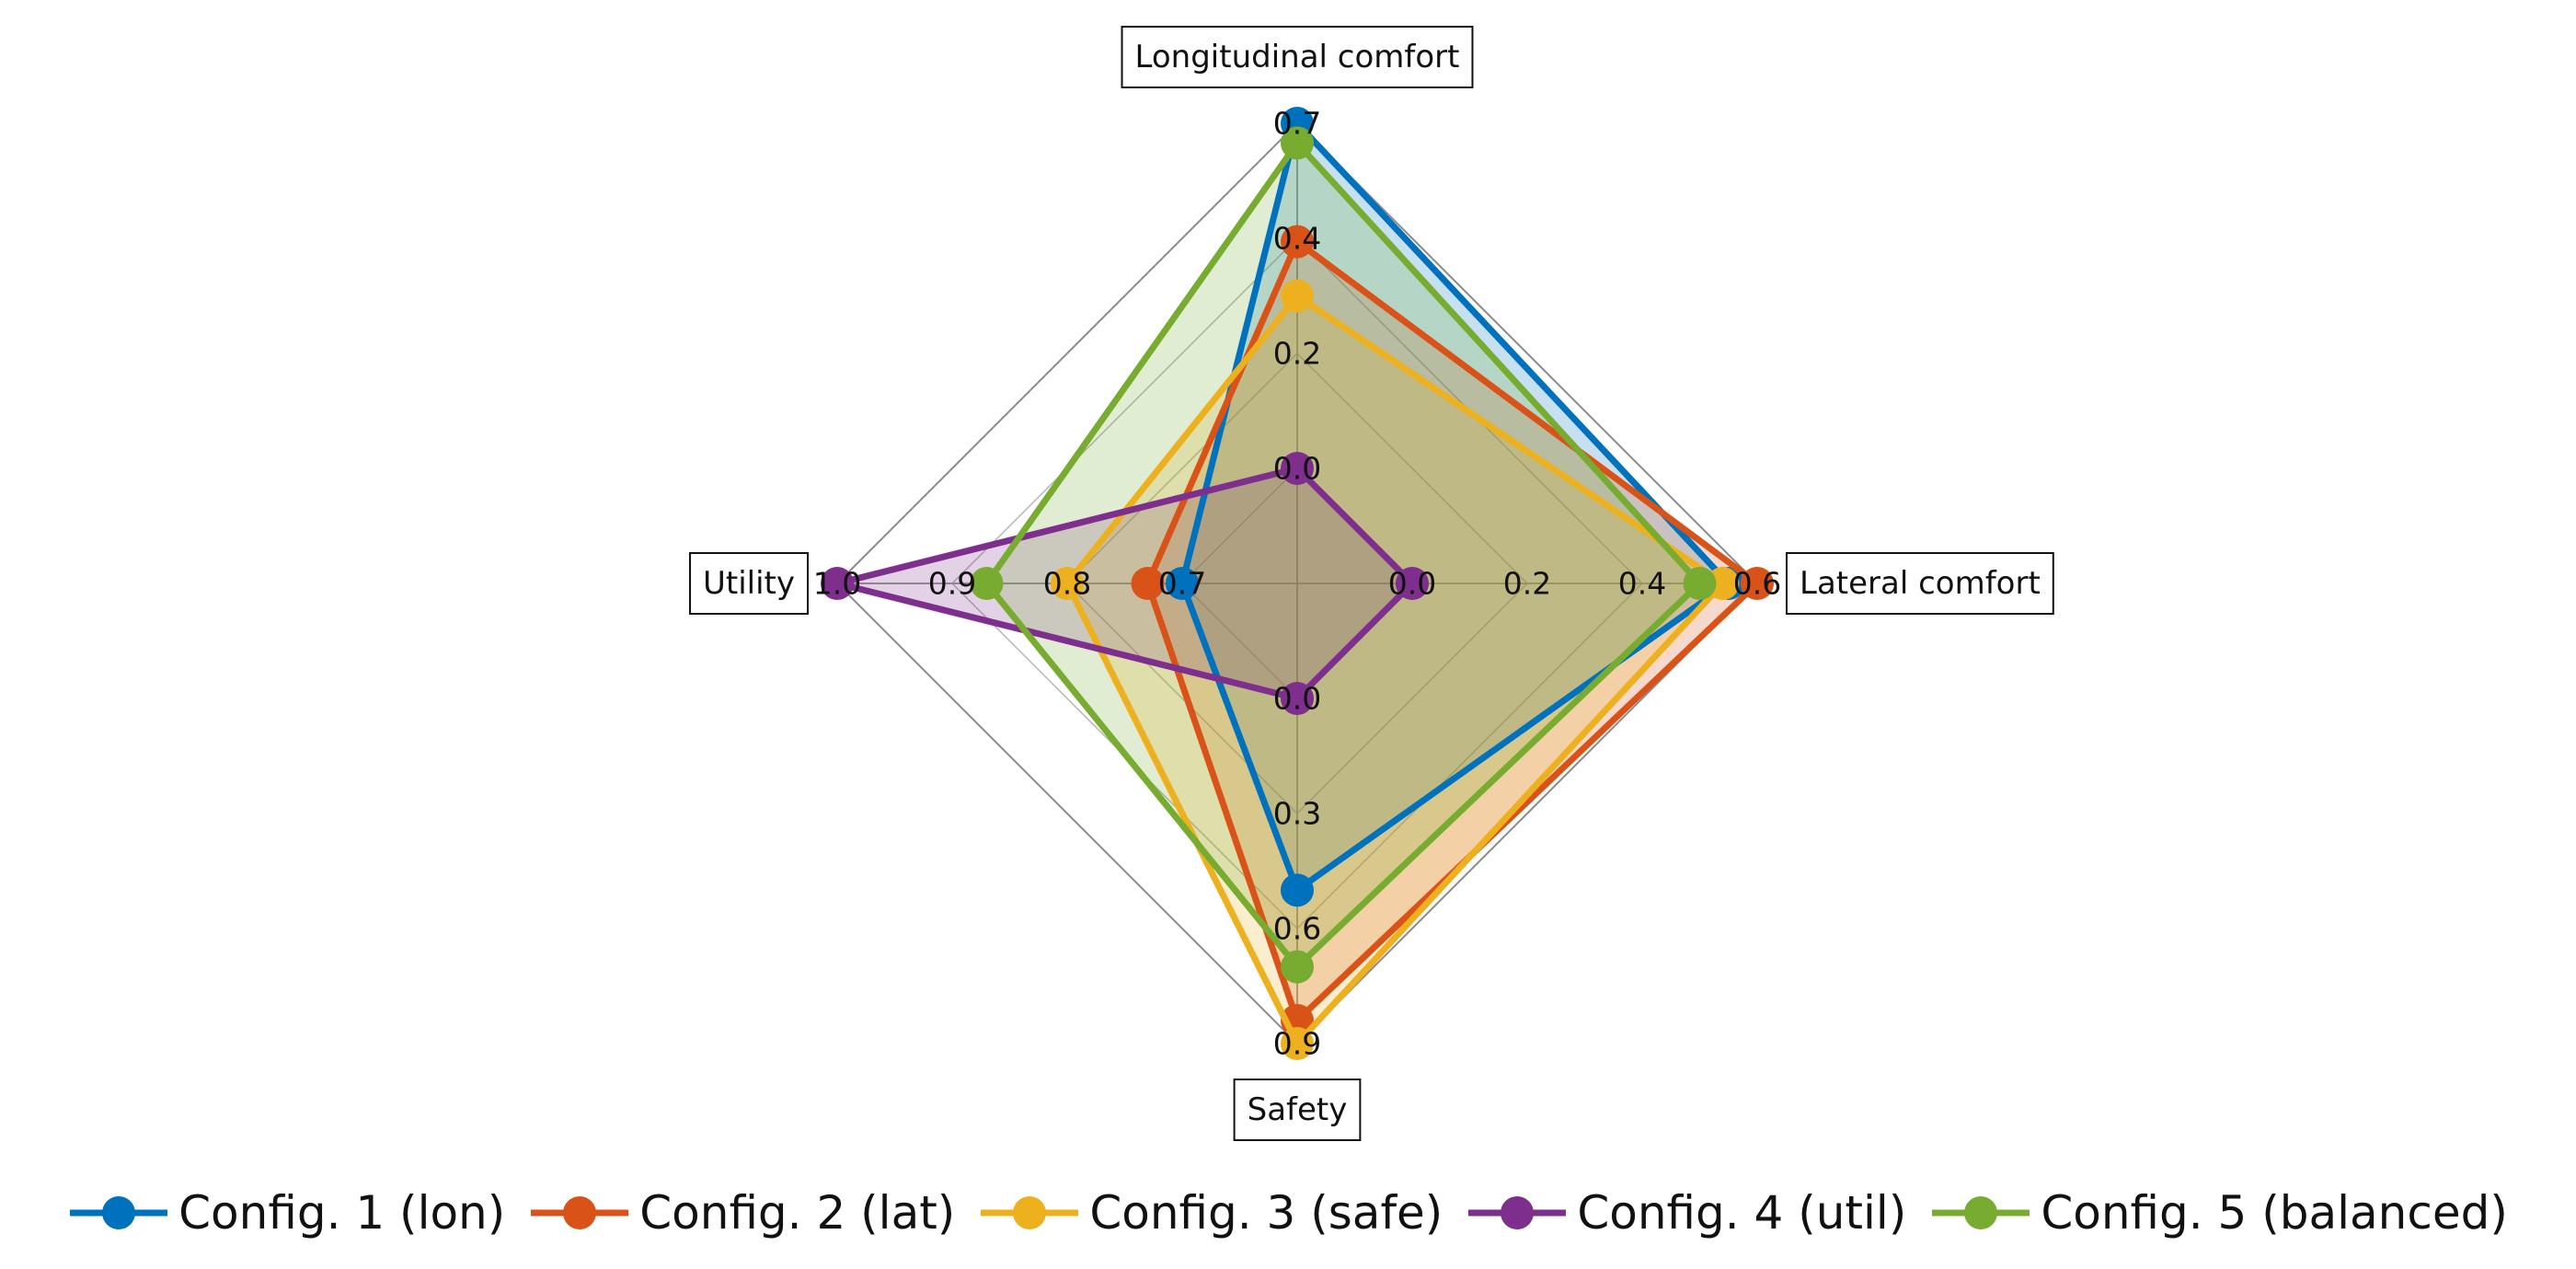 The width and height of the screenshot is (2576, 1269). I want to click on axis-label-utility: Utility, so click(748, 583).